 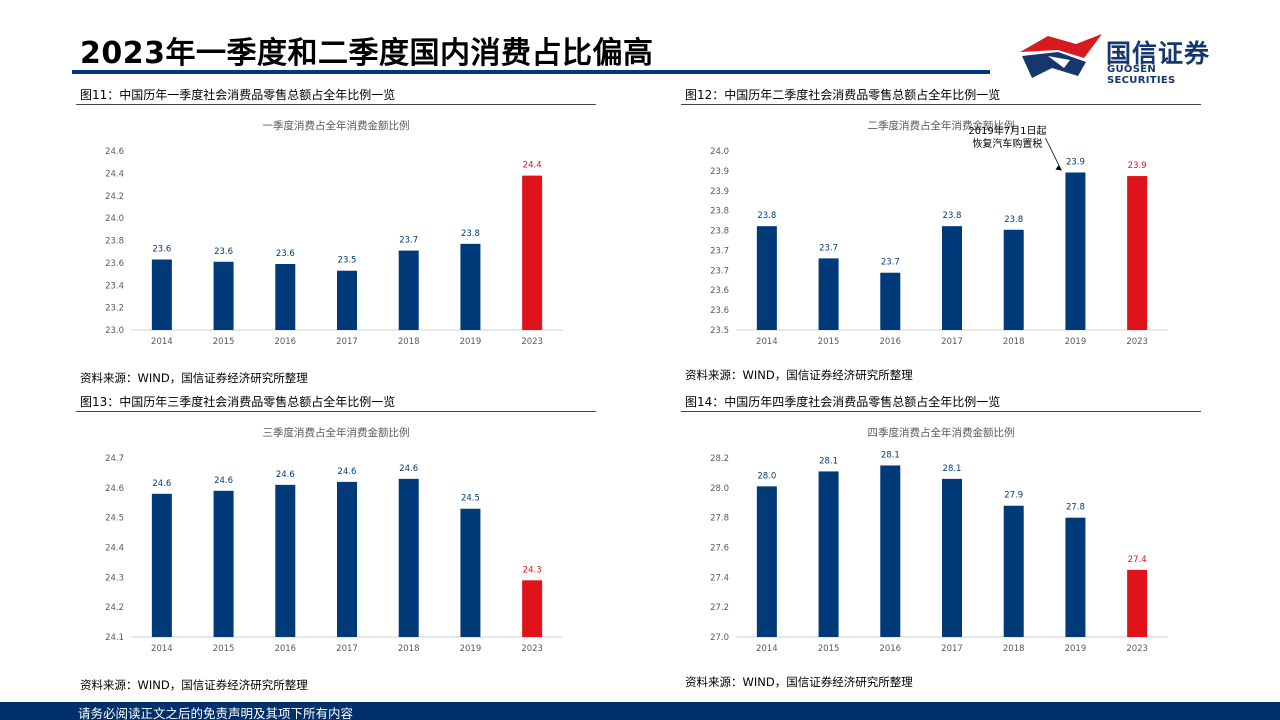 What do you see at coordinates (114, 638) in the screenshot?
I see `y-tick-label: 24.1` at bounding box center [114, 638].